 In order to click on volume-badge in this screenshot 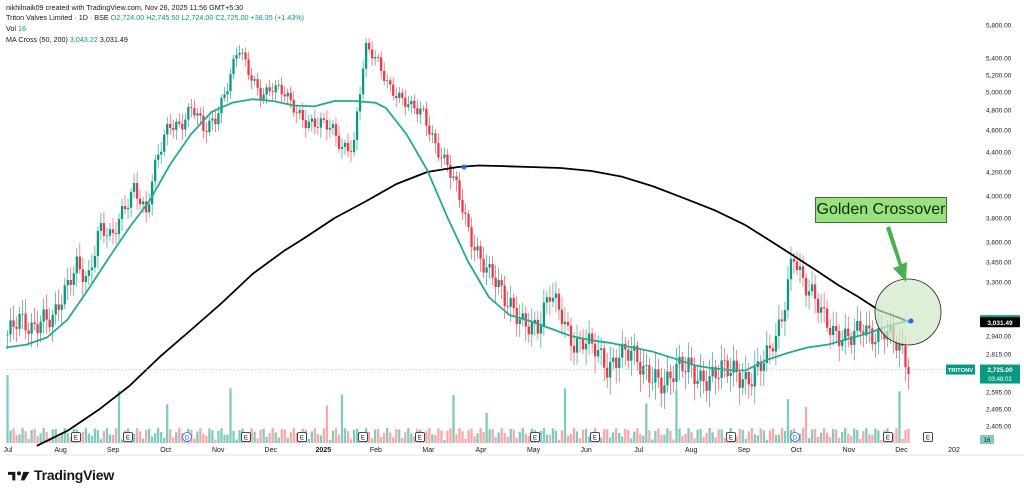, I will do `click(987, 439)`.